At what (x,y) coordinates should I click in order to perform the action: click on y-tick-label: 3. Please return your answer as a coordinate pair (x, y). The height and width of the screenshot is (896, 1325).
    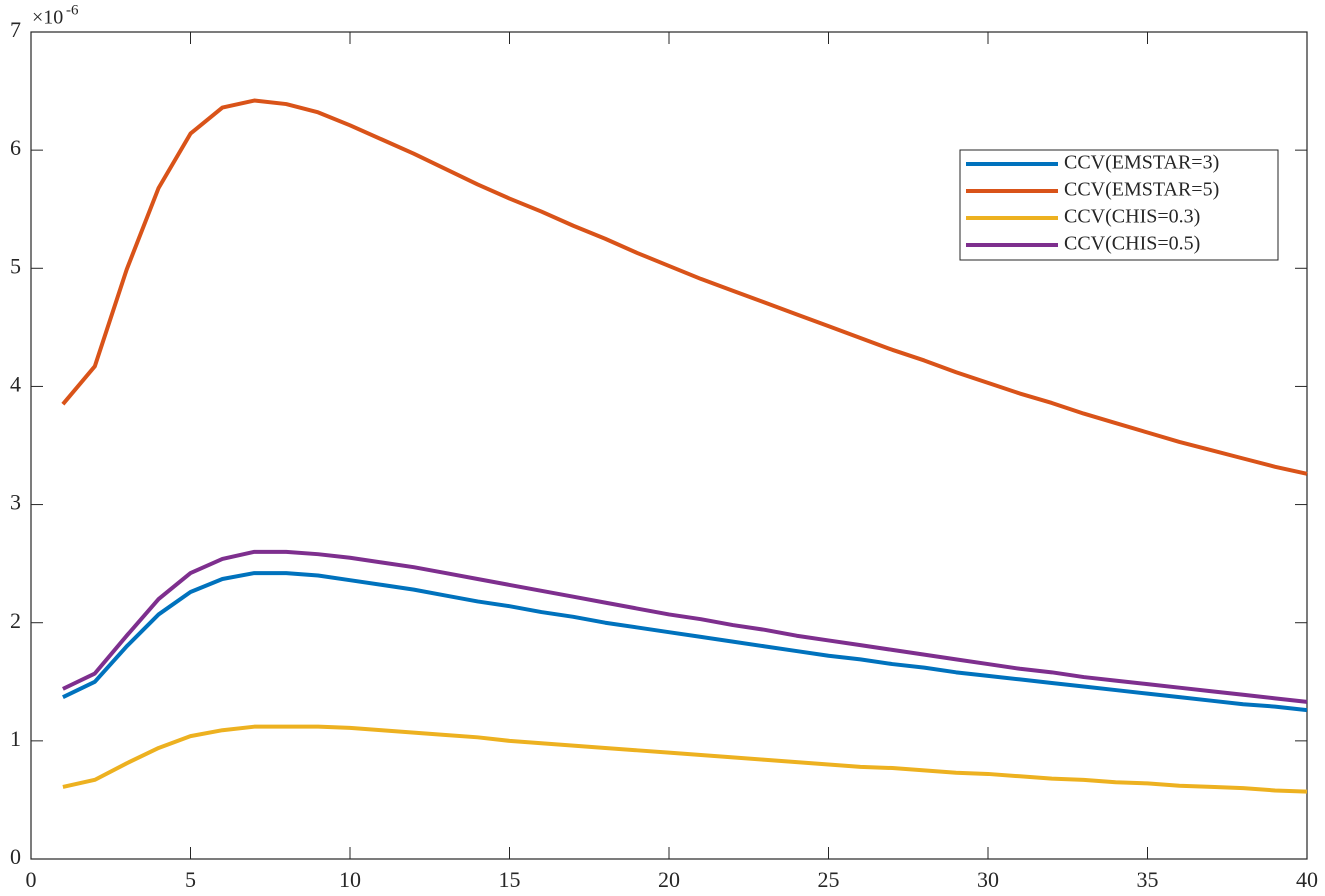
    Looking at the image, I should click on (15, 502).